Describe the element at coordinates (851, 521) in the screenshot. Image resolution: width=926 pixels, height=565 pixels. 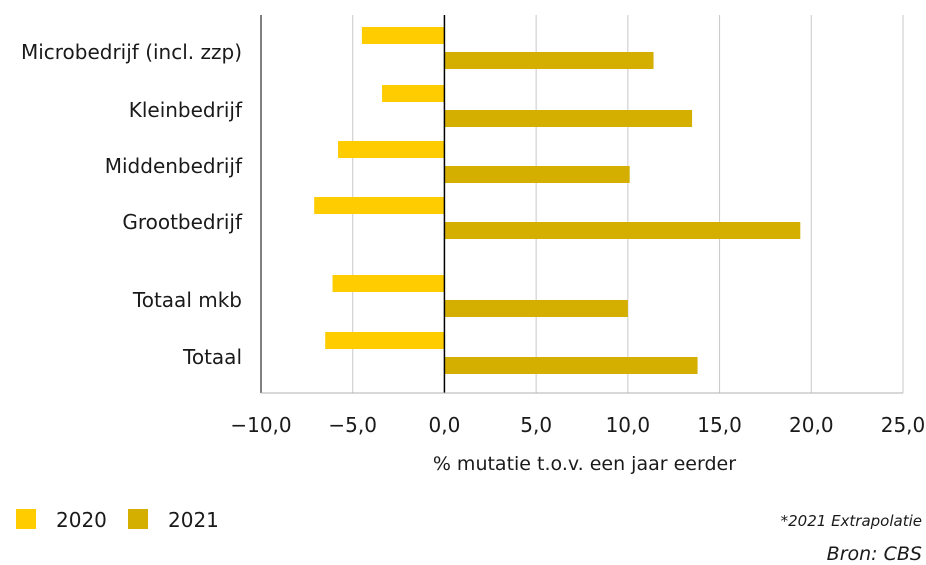
I see `extrapolation-note: *2021 Extrapolatie` at that location.